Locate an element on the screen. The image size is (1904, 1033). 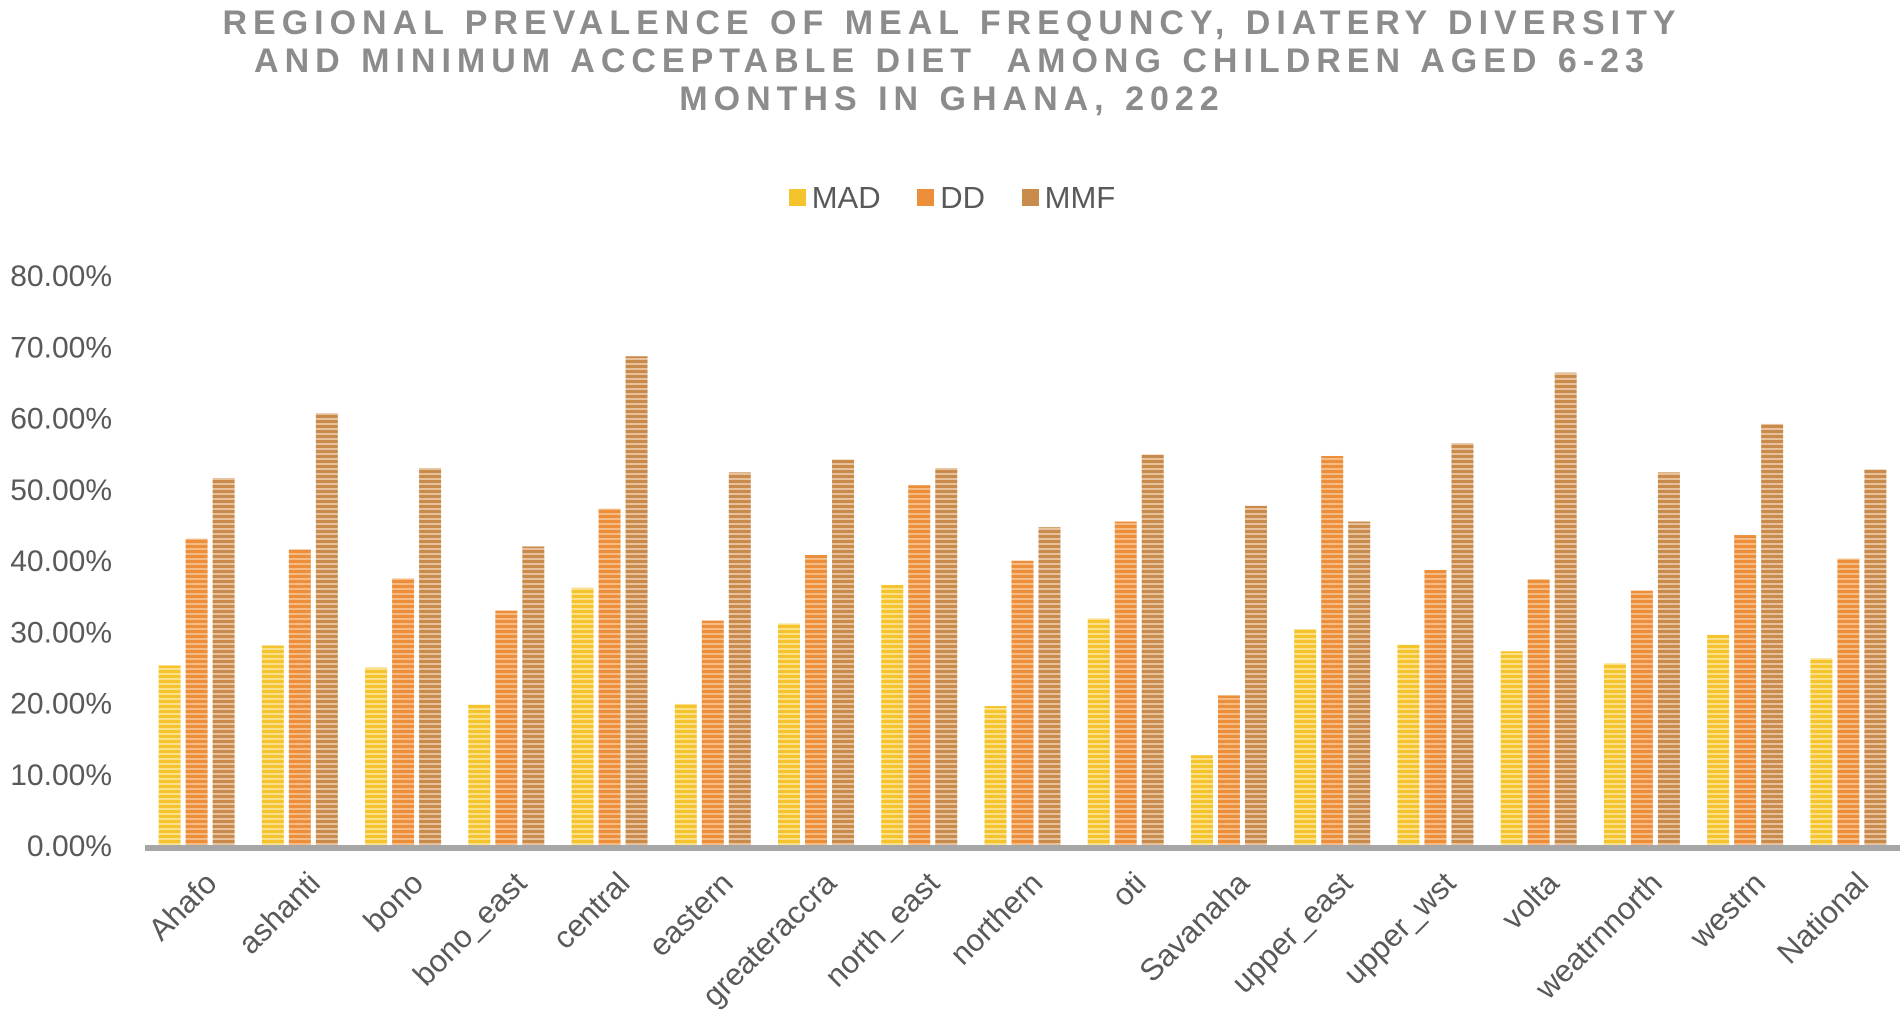
y-tick-label: 40.00% is located at coordinates (61, 561).